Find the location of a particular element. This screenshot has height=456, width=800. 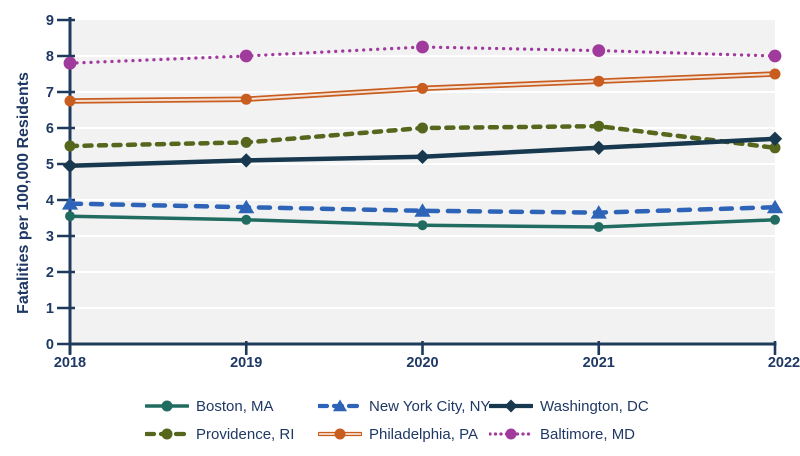

x-tick-label: 2019 is located at coordinates (246, 363).